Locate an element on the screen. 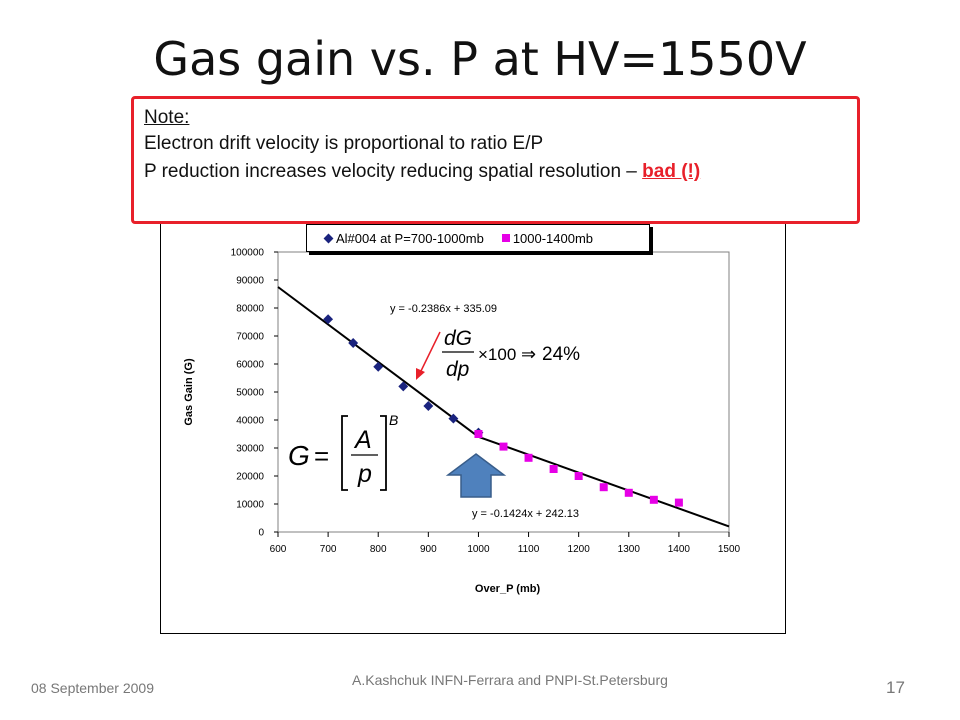 The width and height of the screenshot is (960, 720). x-tick-label: 900 is located at coordinates (428, 549).